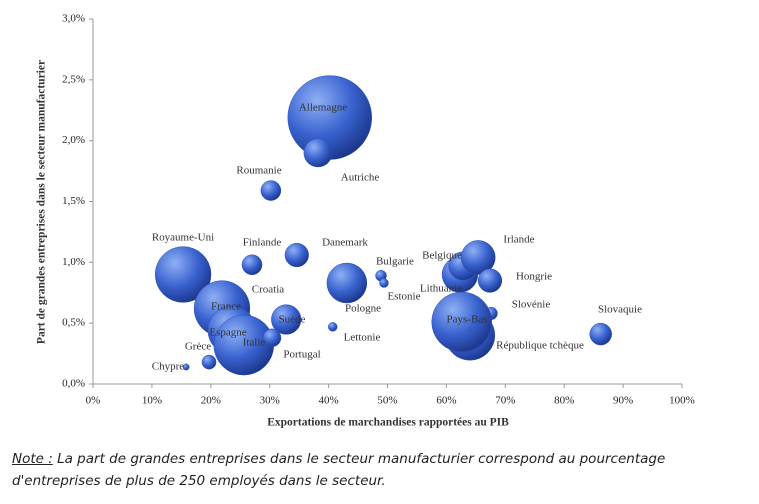 This screenshot has height=504, width=759. Describe the element at coordinates (270, 401) in the screenshot. I see `x-tick-label: 30%` at that location.